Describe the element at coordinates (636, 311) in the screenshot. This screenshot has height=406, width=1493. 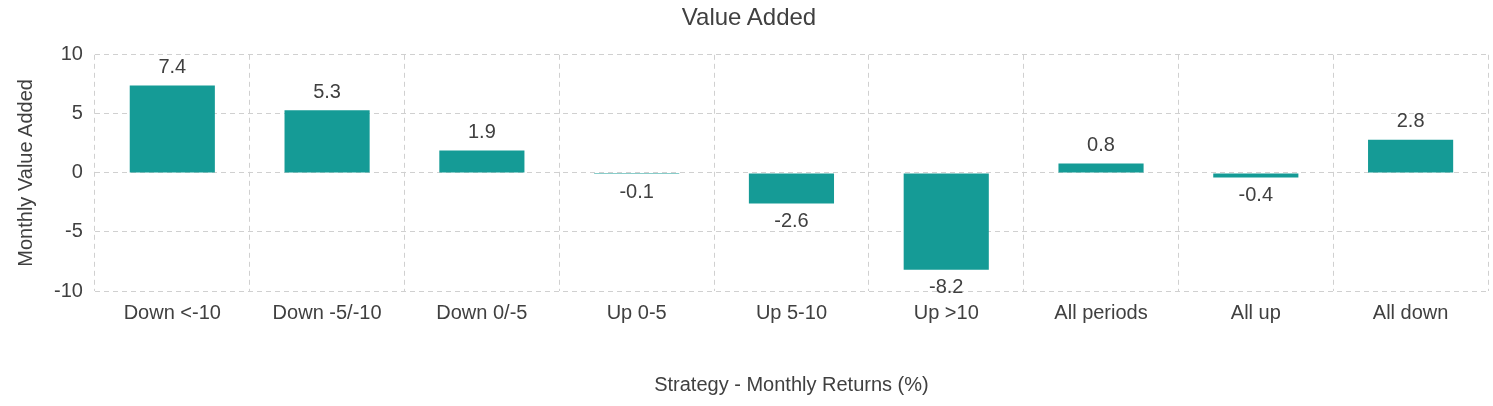
I see `x-tick-label: Up 0-5` at that location.